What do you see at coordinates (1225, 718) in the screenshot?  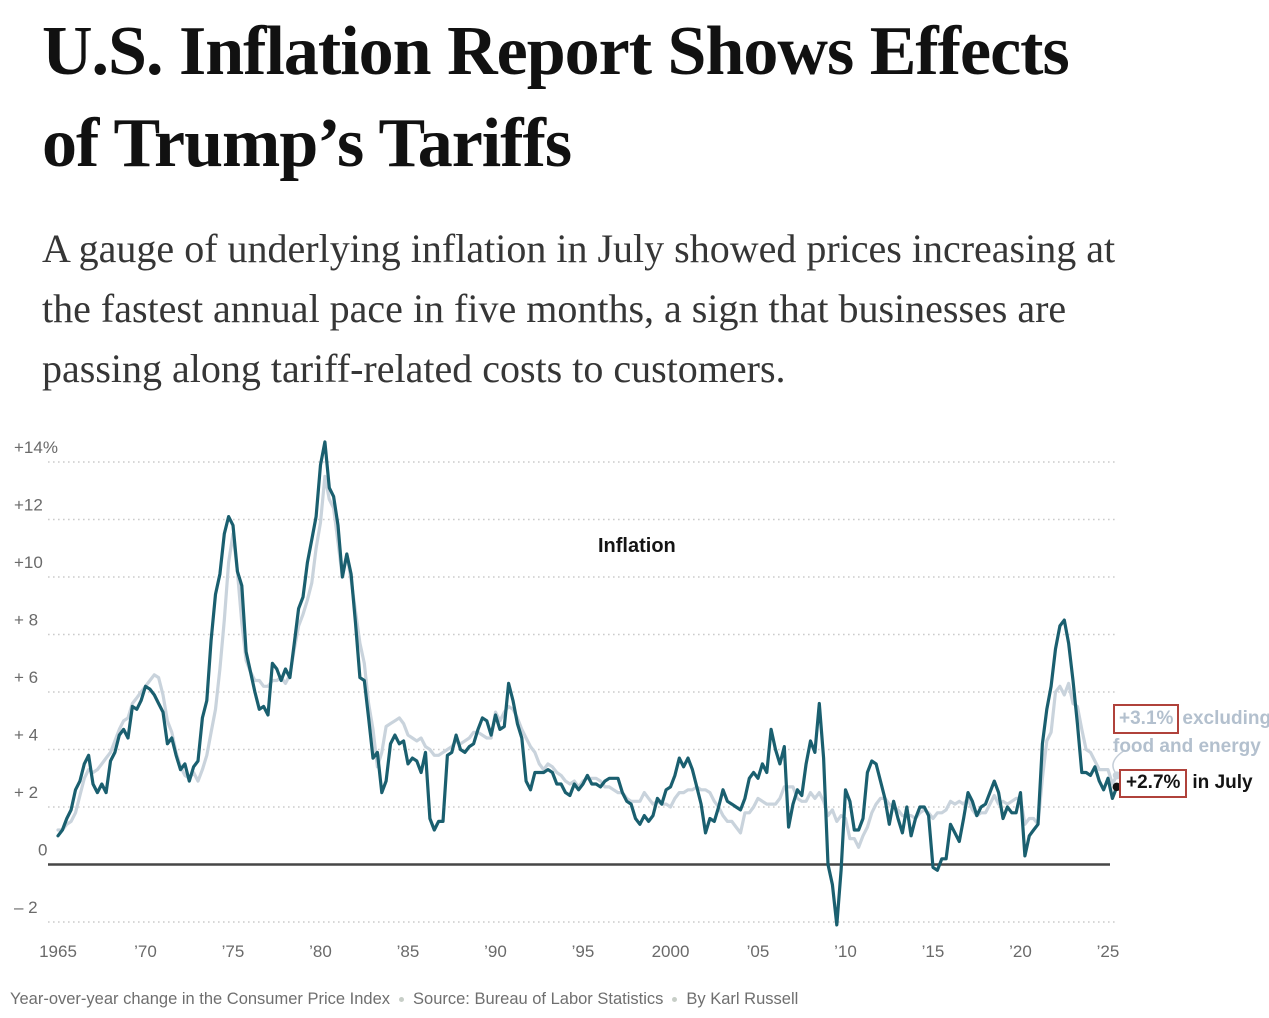 I see `core-label-word1: excluding` at bounding box center [1225, 718].